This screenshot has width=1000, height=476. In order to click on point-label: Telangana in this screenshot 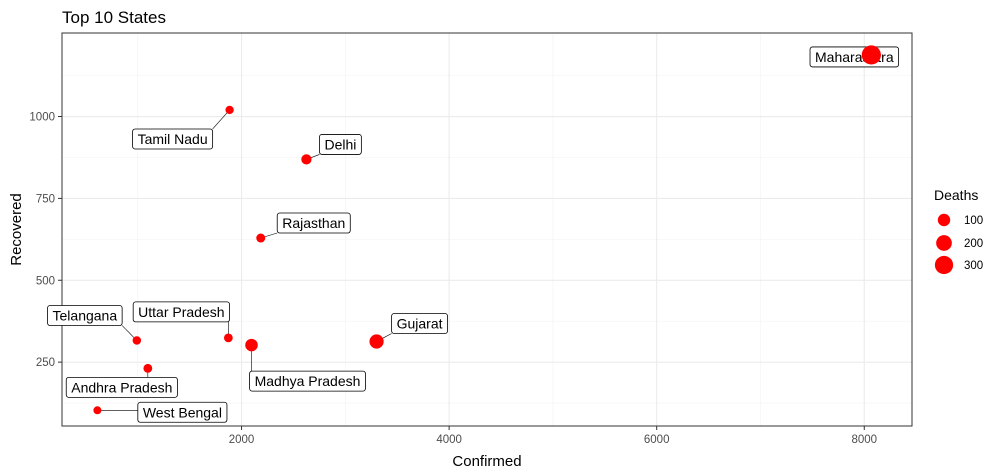, I will do `click(85, 316)`.